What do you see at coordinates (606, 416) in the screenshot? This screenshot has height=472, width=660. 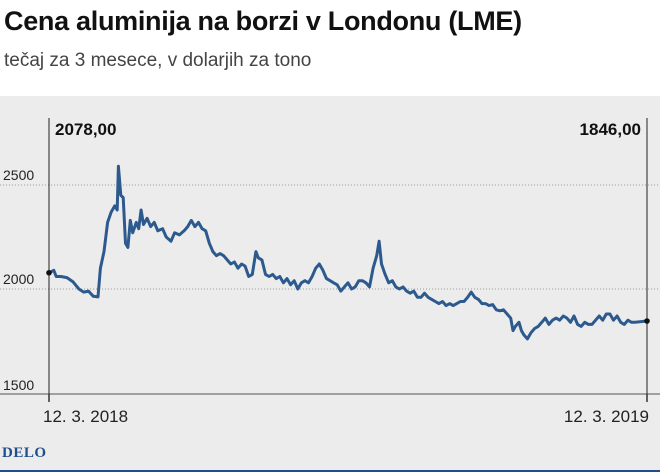 I see `x-tick-label-1: 12. 3. 2019` at bounding box center [606, 416].